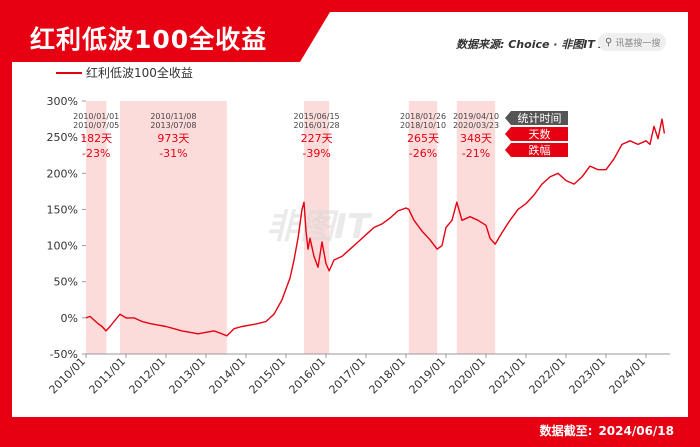 The height and width of the screenshot is (447, 700). I want to click on x-tick-label-2: 2012/01, so click(148, 376).